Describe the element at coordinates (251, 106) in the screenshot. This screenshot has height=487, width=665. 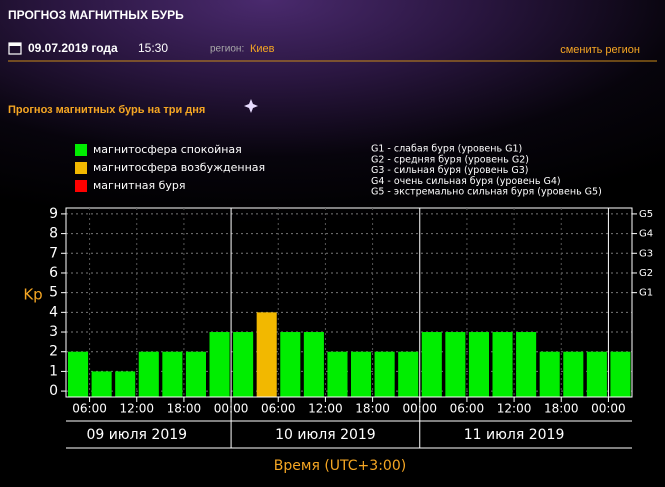
I see `sparkle` at that location.